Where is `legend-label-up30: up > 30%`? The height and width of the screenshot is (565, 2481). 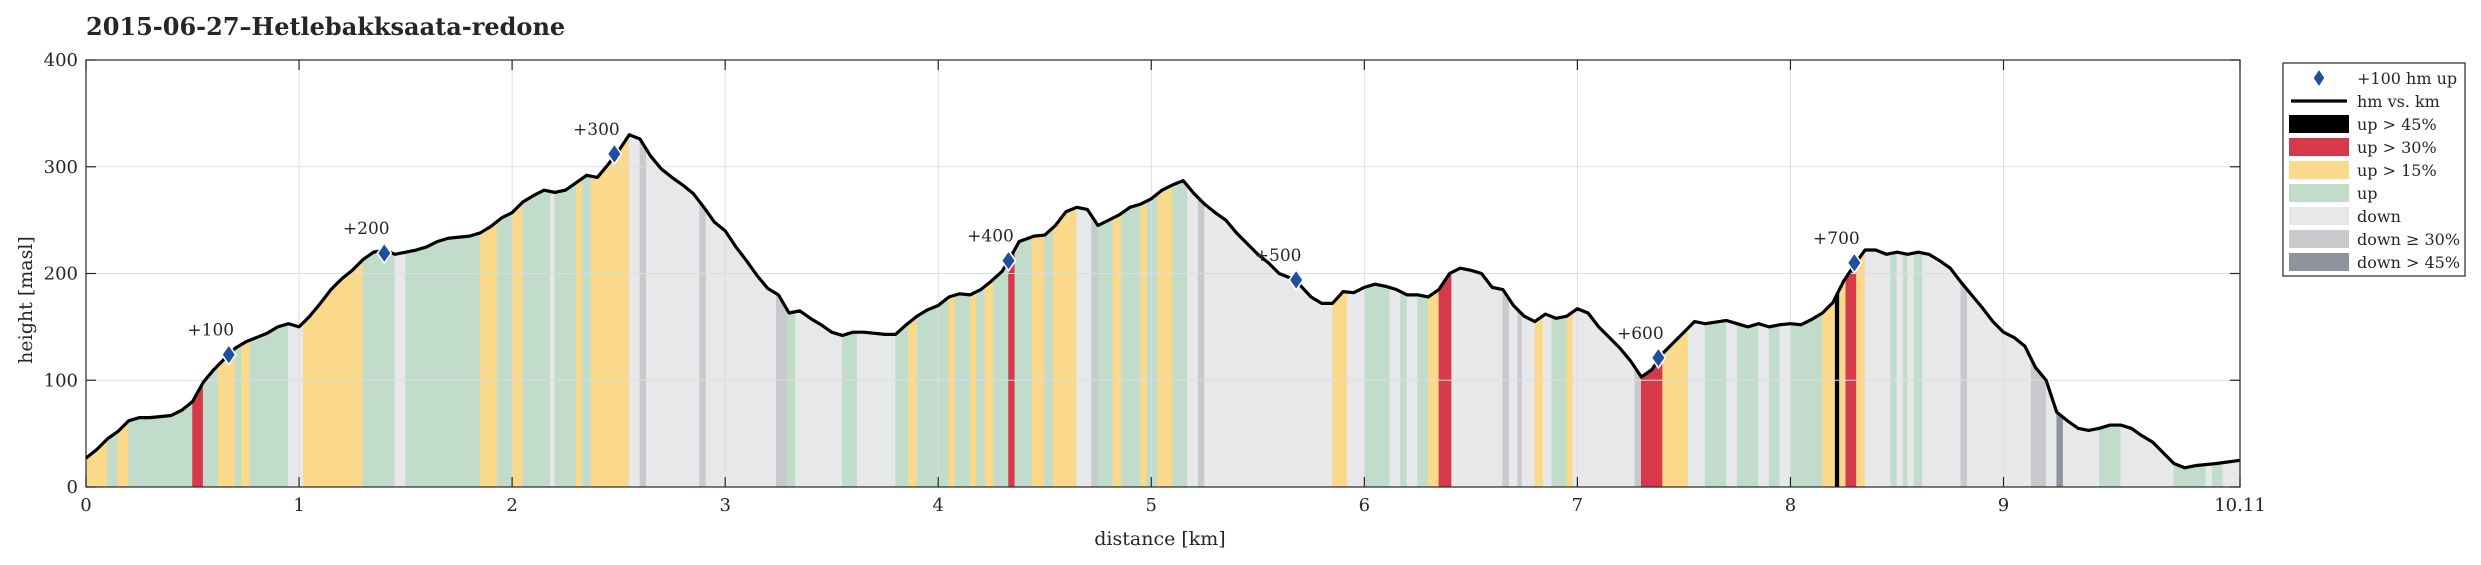
legend-label-up30: up > 30% is located at coordinates (2397, 147).